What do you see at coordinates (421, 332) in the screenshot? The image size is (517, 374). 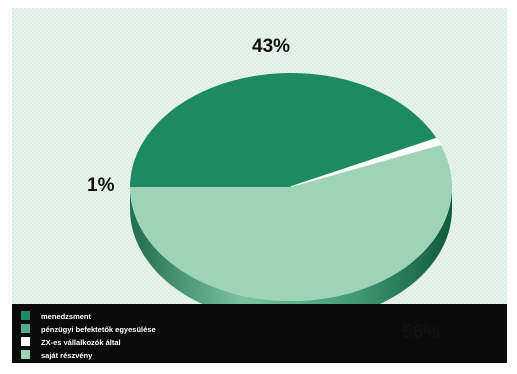 I see `slice-label-sajat: 56%` at bounding box center [421, 332].